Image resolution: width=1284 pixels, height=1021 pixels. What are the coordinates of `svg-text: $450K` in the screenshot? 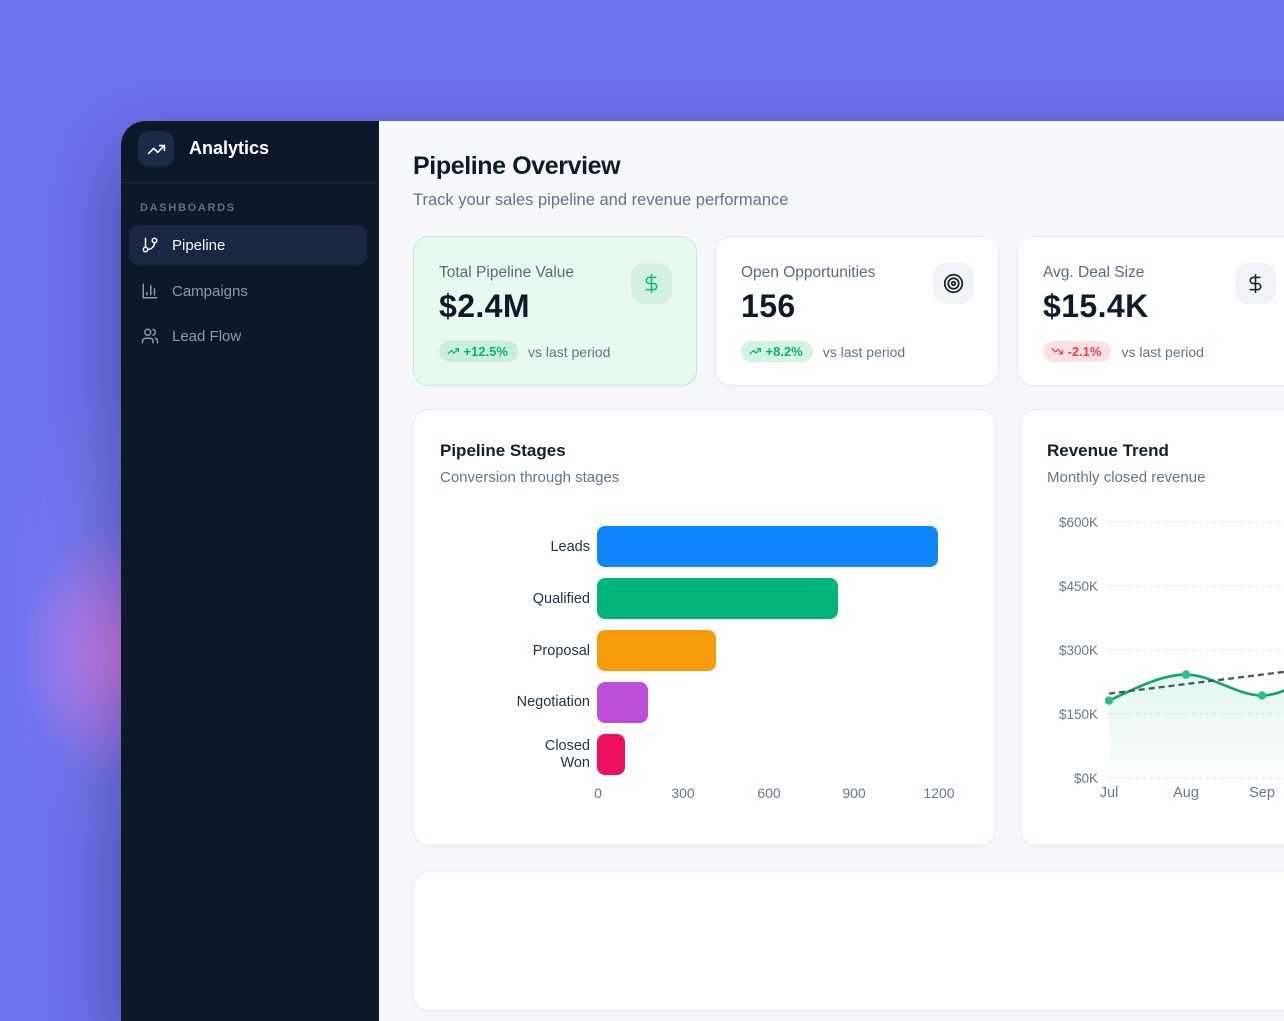 It's located at (1078, 586).